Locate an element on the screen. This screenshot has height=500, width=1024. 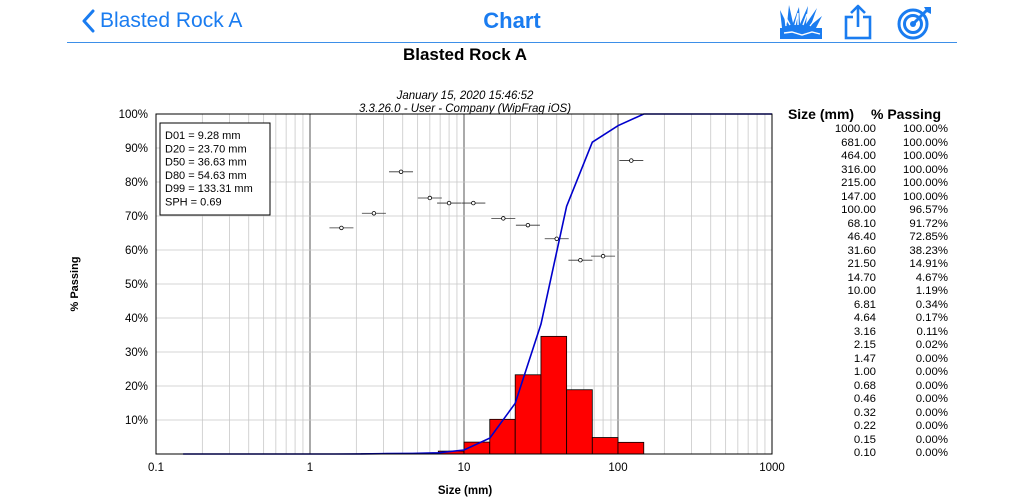
y-tick-label: 40% is located at coordinates (136, 319).